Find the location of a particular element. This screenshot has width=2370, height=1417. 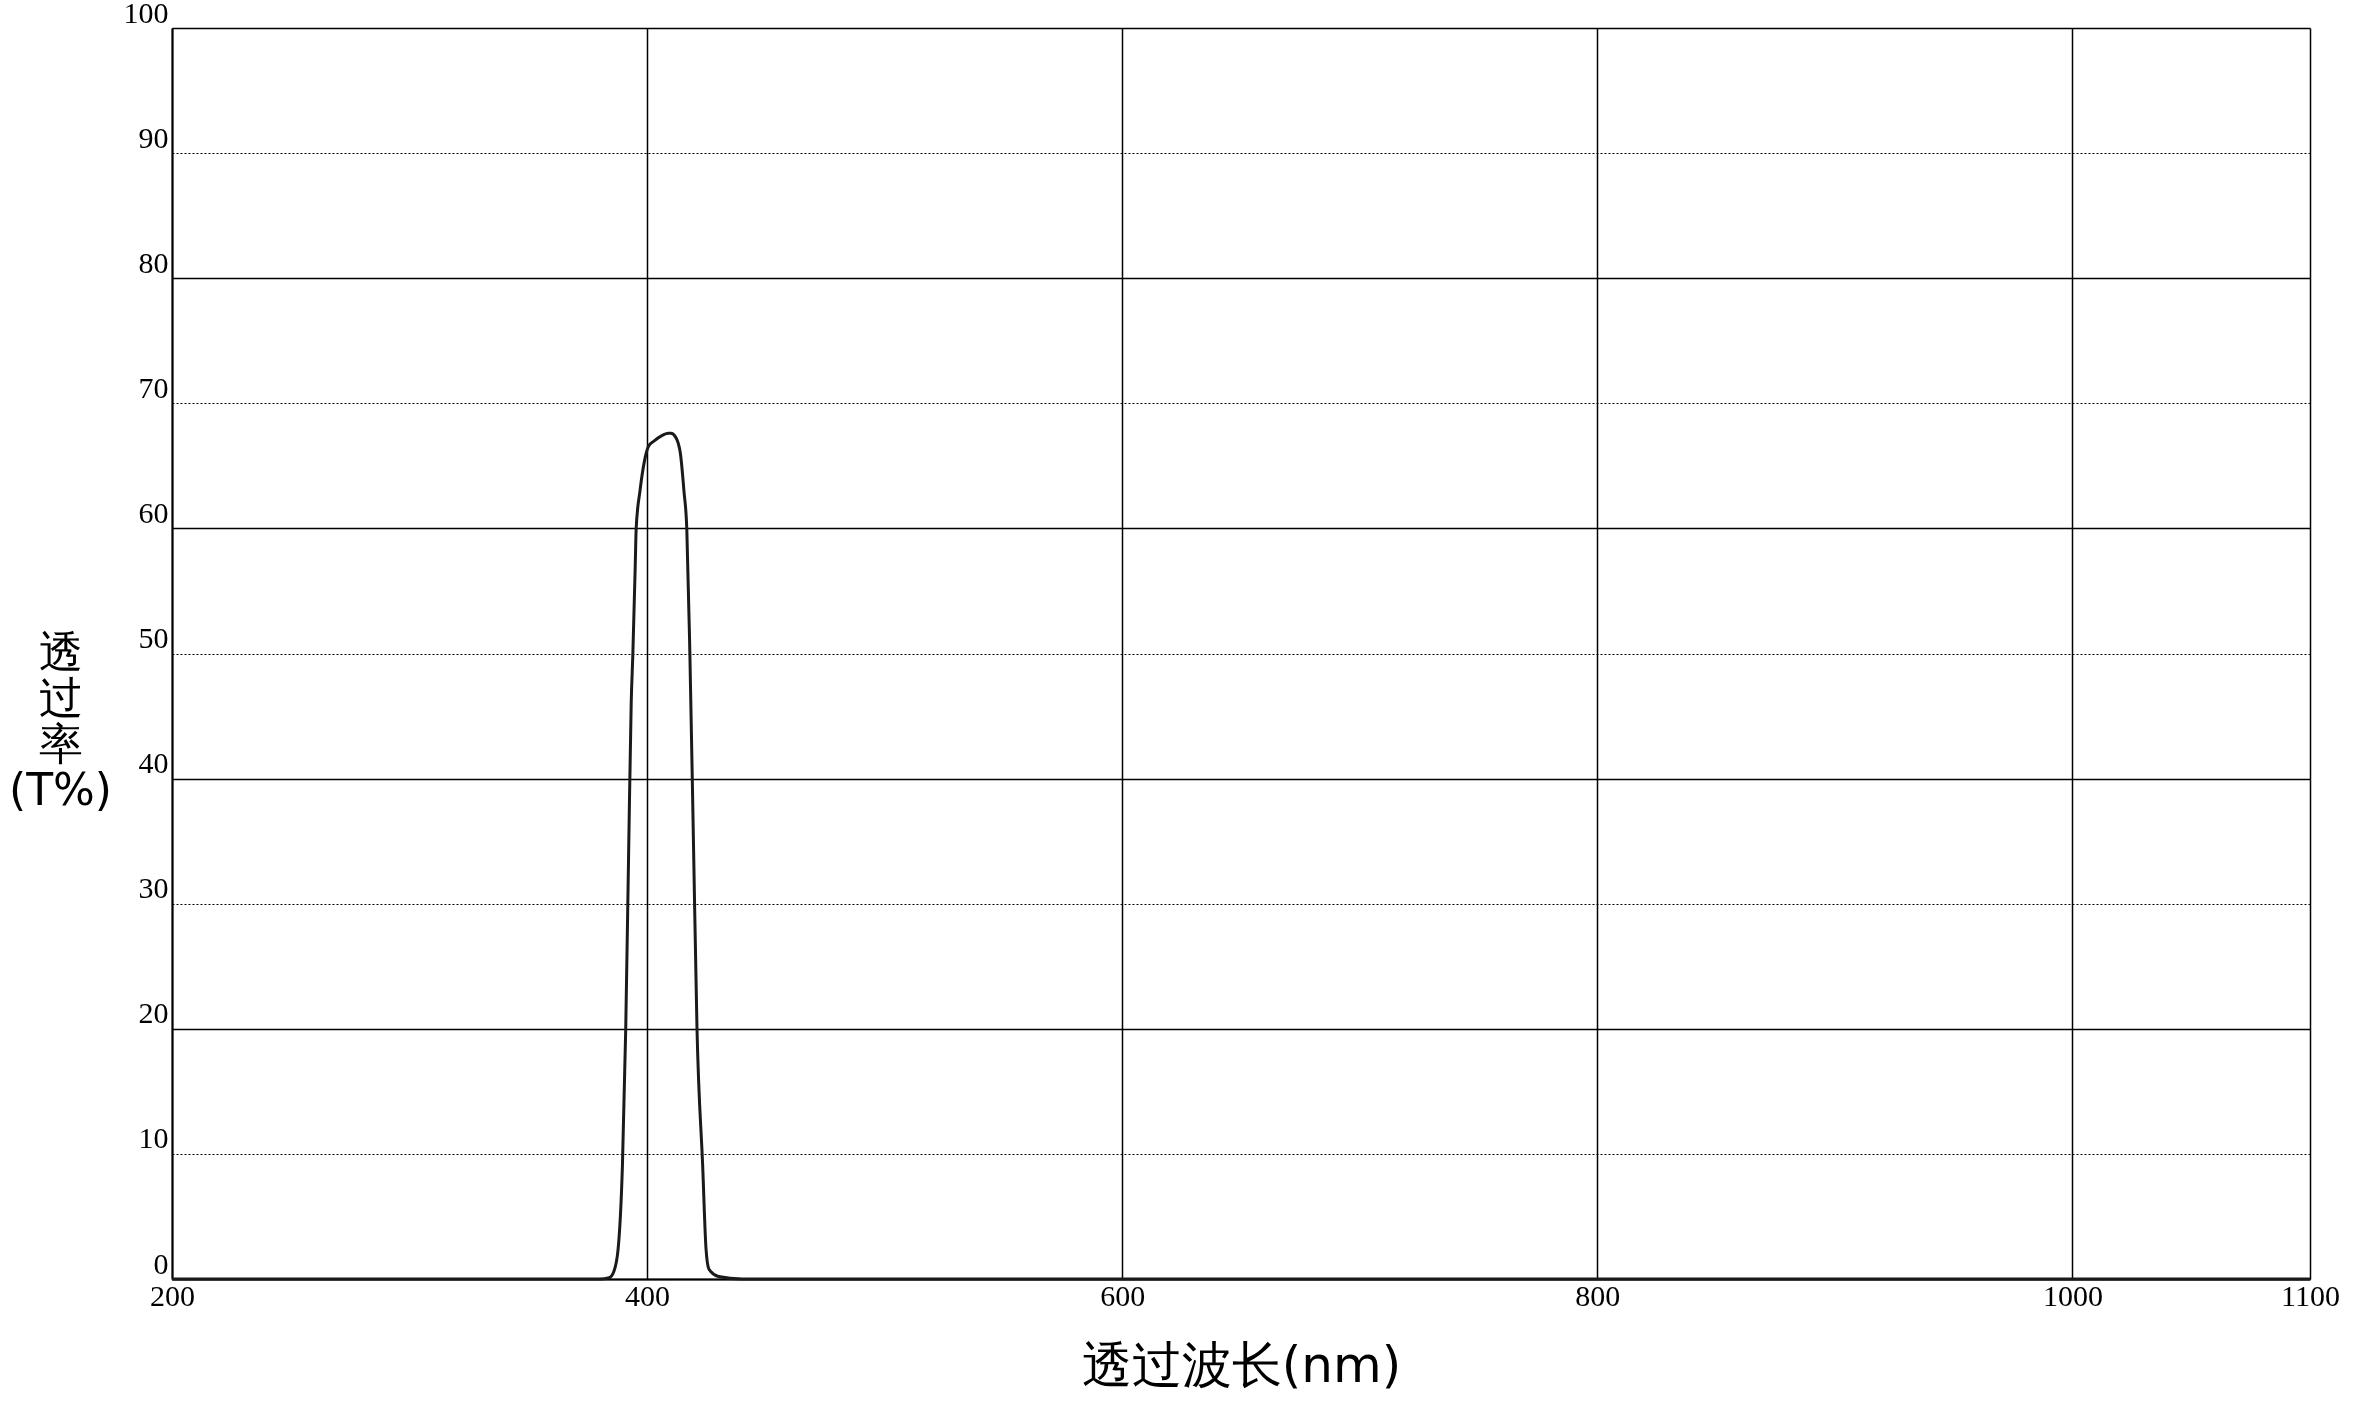

x-tick-label: 1100 is located at coordinates (2310, 1295).